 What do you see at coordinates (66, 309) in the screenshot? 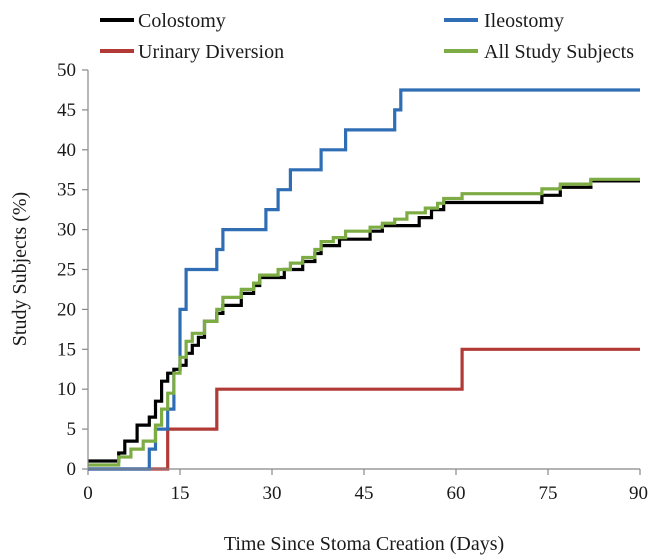
I see `y-tick-label: 20` at bounding box center [66, 309].